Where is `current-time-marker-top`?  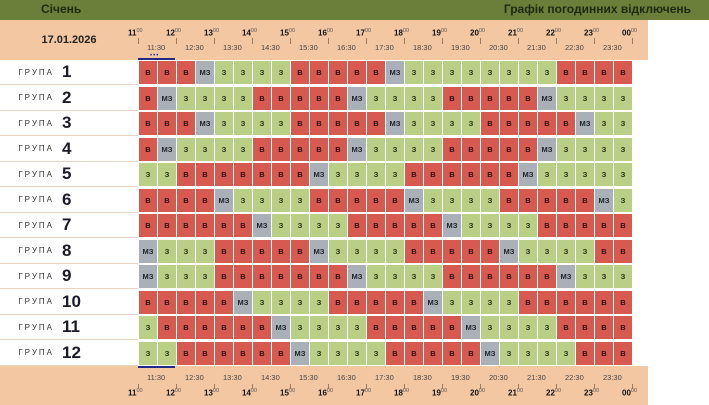 current-time-marker-top is located at coordinates (156, 59).